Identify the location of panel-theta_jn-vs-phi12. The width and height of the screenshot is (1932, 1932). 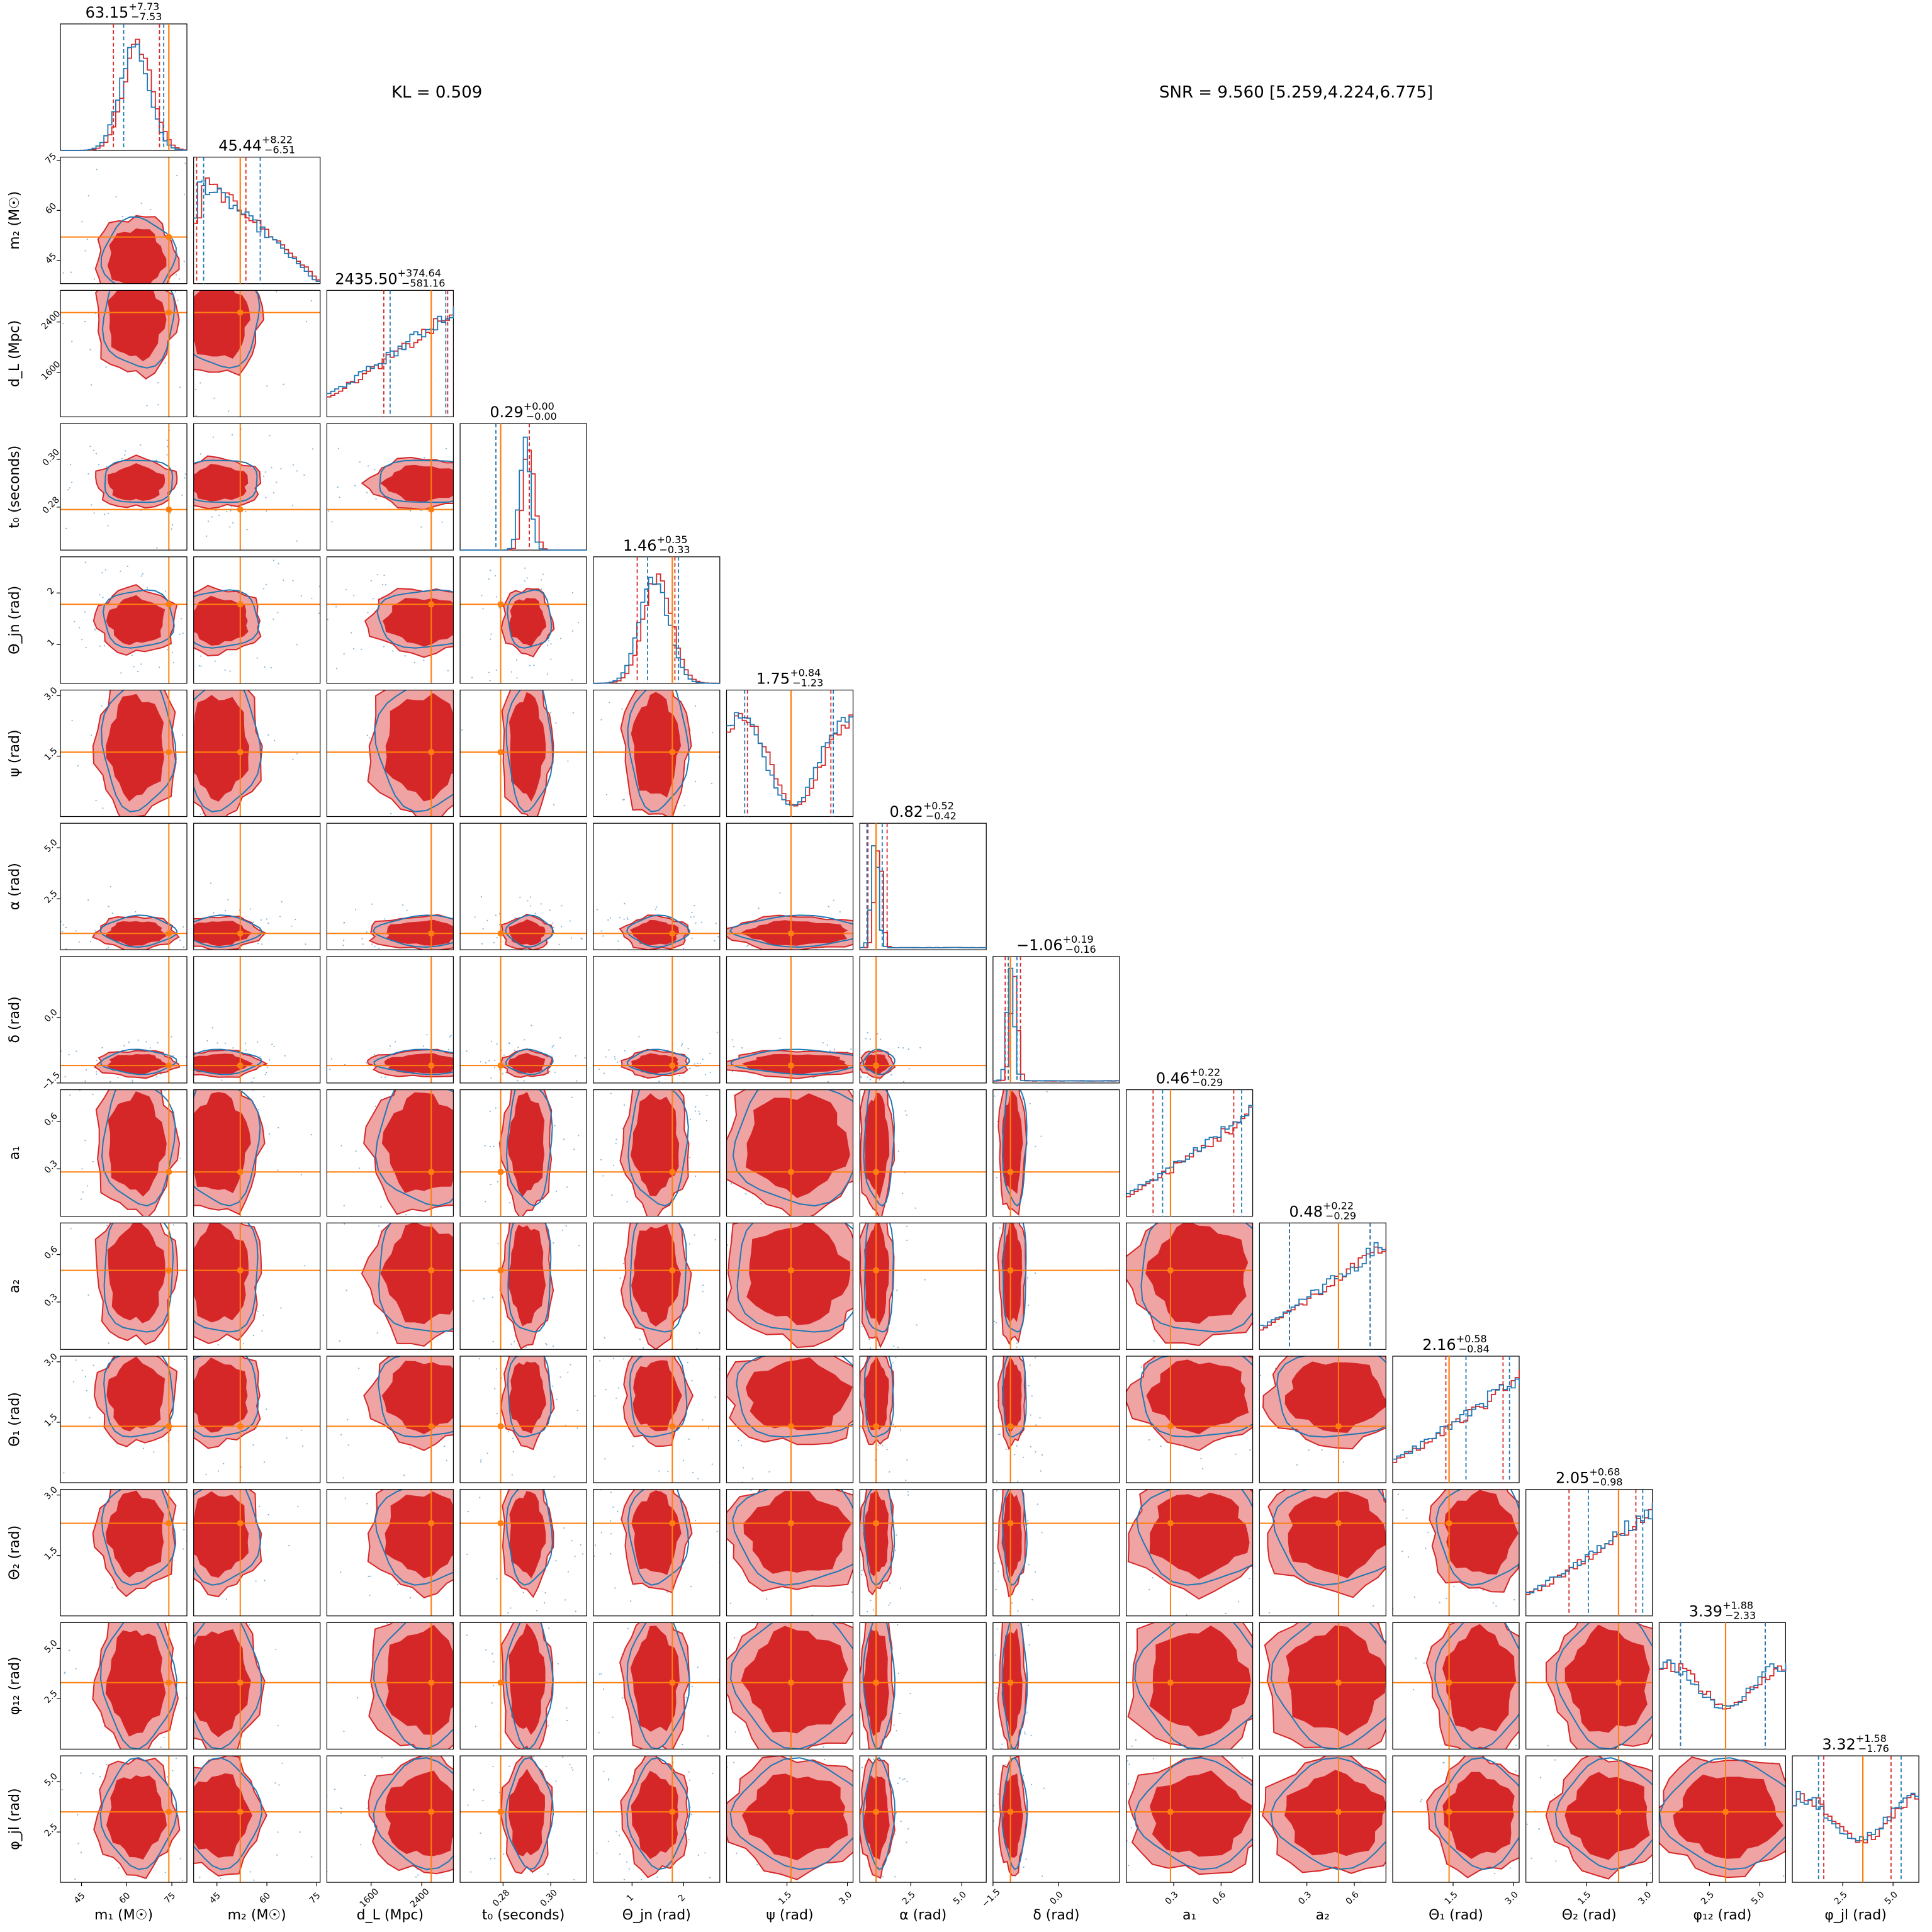
(657, 1685).